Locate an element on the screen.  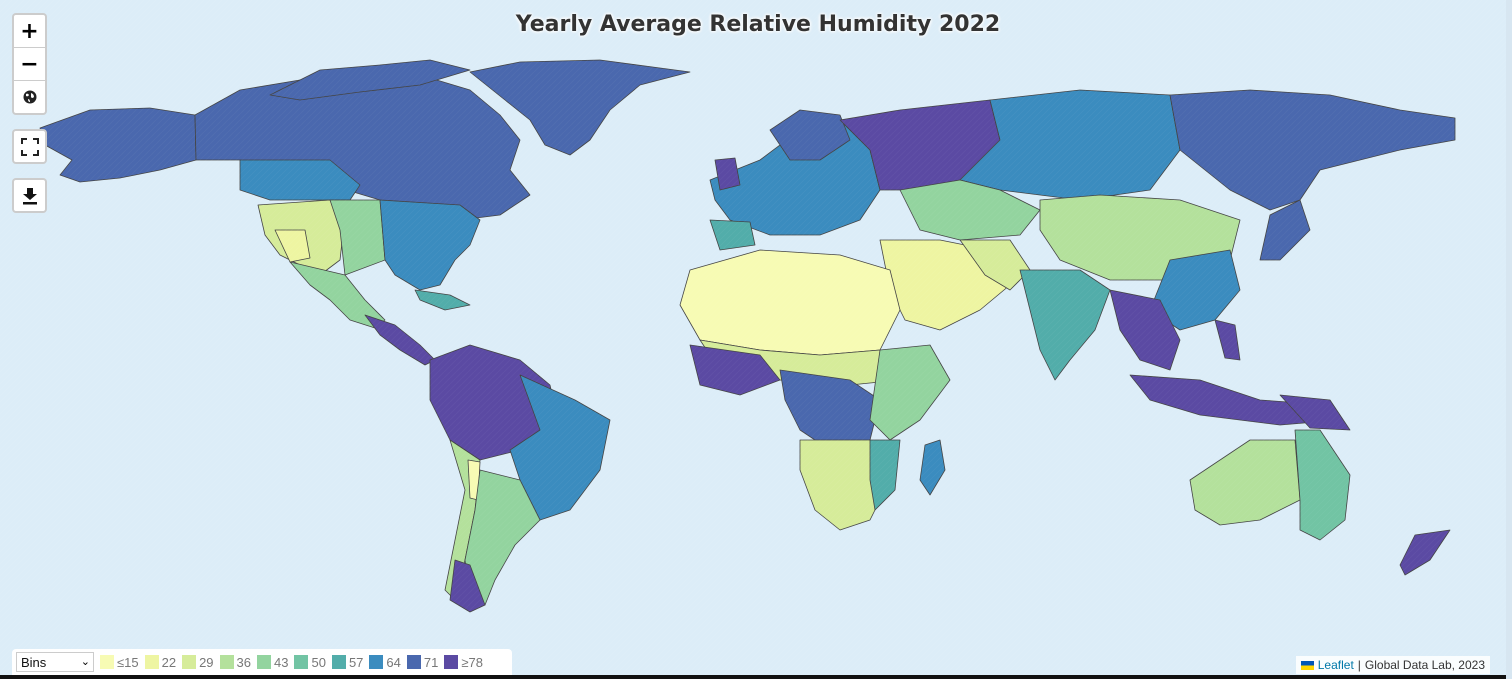
legend-bin: 22 is located at coordinates (160, 662).